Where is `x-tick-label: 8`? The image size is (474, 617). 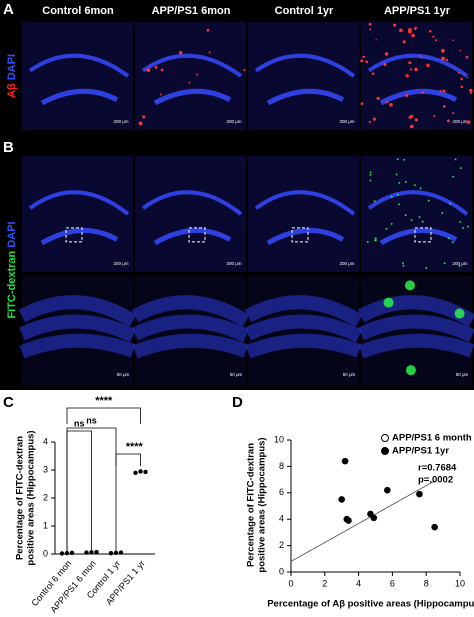 x-tick-label: 8 is located at coordinates (426, 583).